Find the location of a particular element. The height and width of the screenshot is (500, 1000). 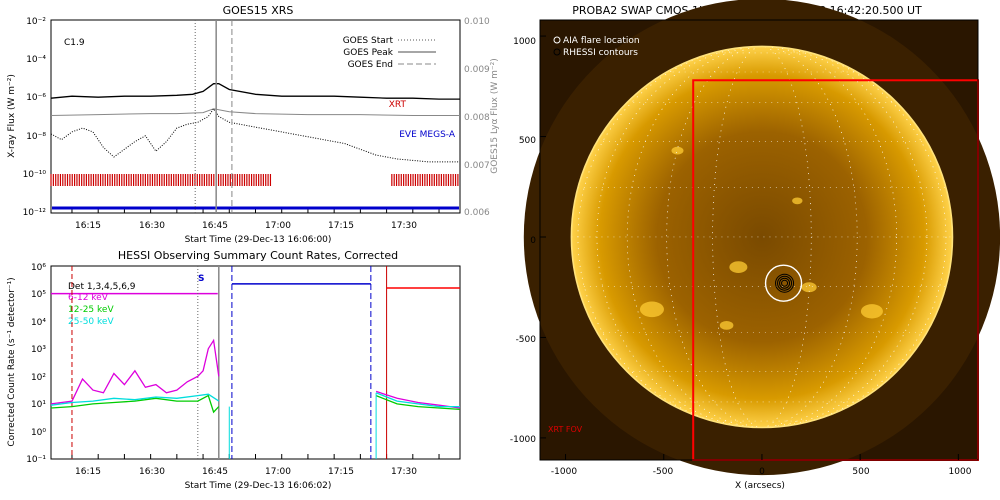

aia-flare-circle is located at coordinates (783, 283).